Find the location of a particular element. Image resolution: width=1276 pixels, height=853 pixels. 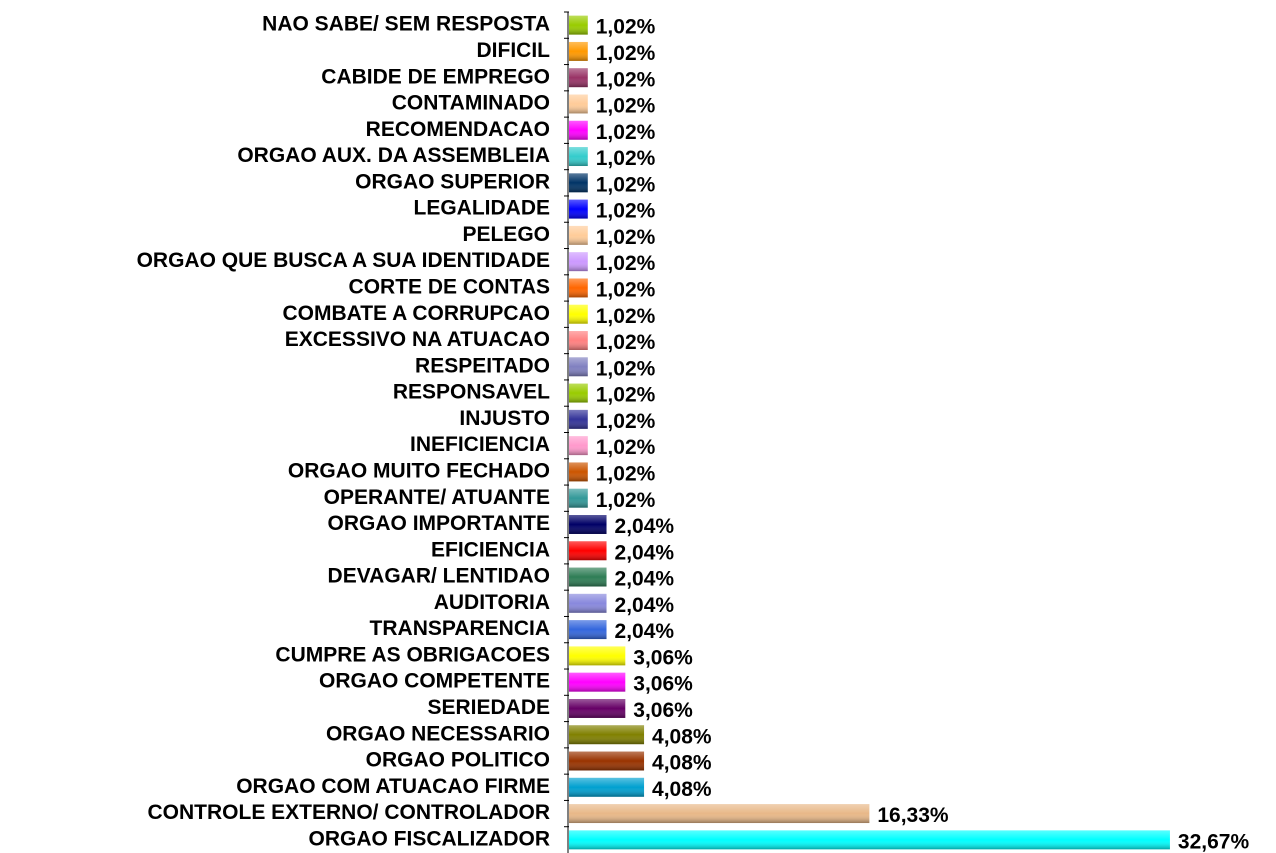

y-tick-label: ORGAO QUE BUSCA A SUA IDENTIDADE is located at coordinates (343, 260).